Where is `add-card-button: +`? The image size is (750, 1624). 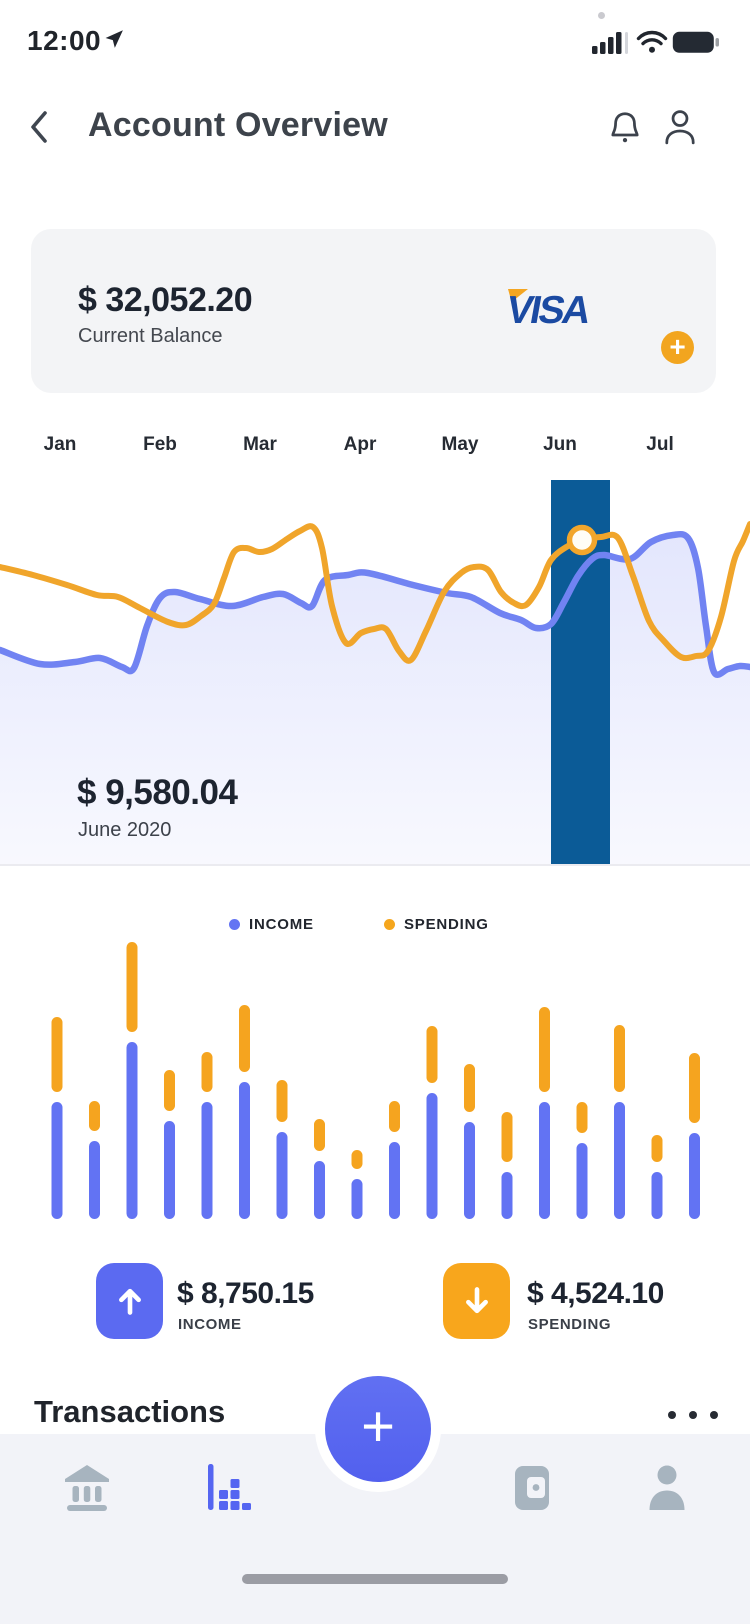
add-card-button: + is located at coordinates (677, 347).